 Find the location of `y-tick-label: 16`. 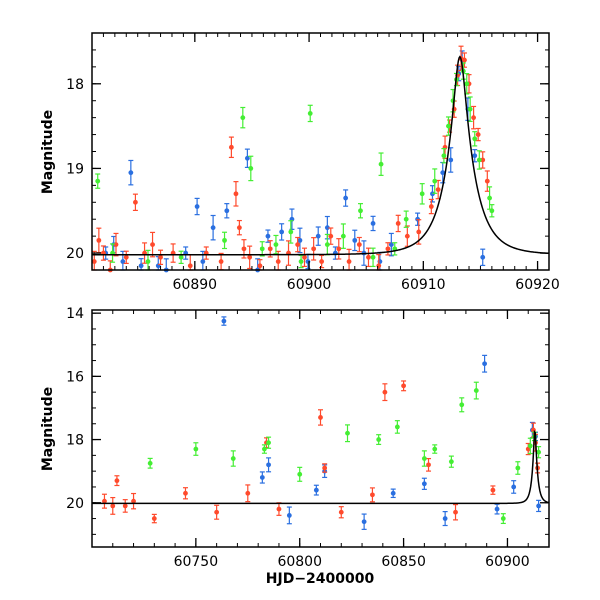

y-tick-label: 16 is located at coordinates (75, 377).